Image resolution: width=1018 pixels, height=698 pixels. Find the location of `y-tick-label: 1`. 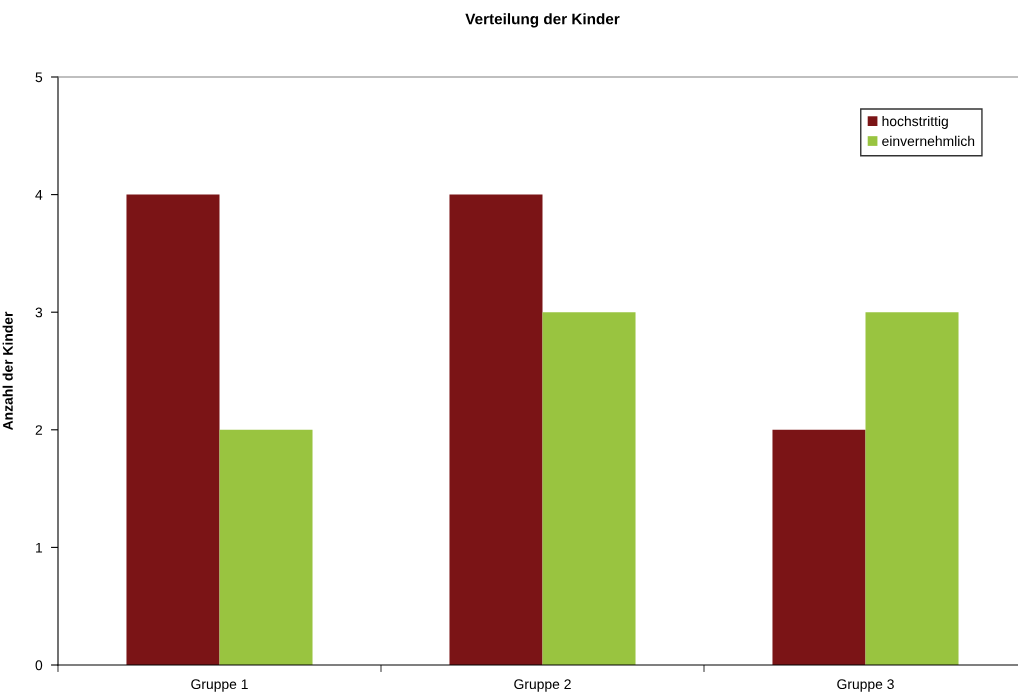

y-tick-label: 1 is located at coordinates (39, 547).